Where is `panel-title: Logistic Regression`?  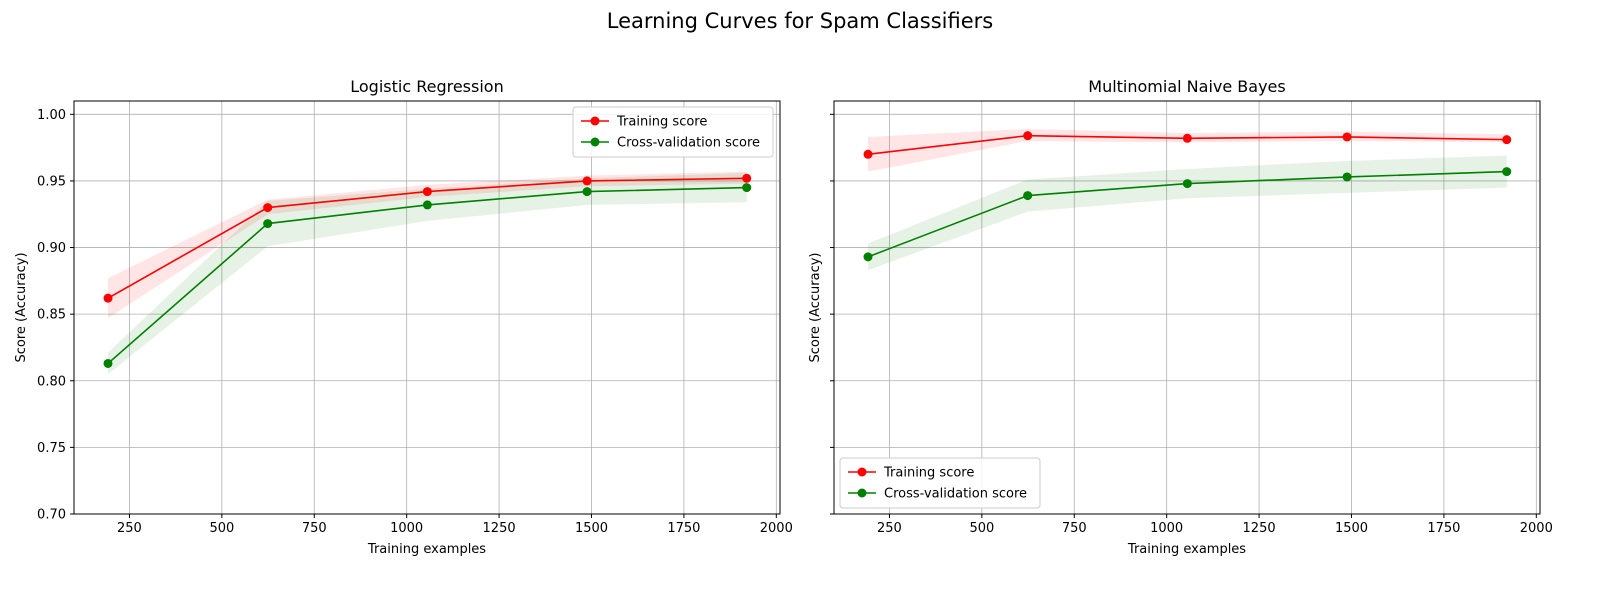
panel-title: Logistic Regression is located at coordinates (426, 86).